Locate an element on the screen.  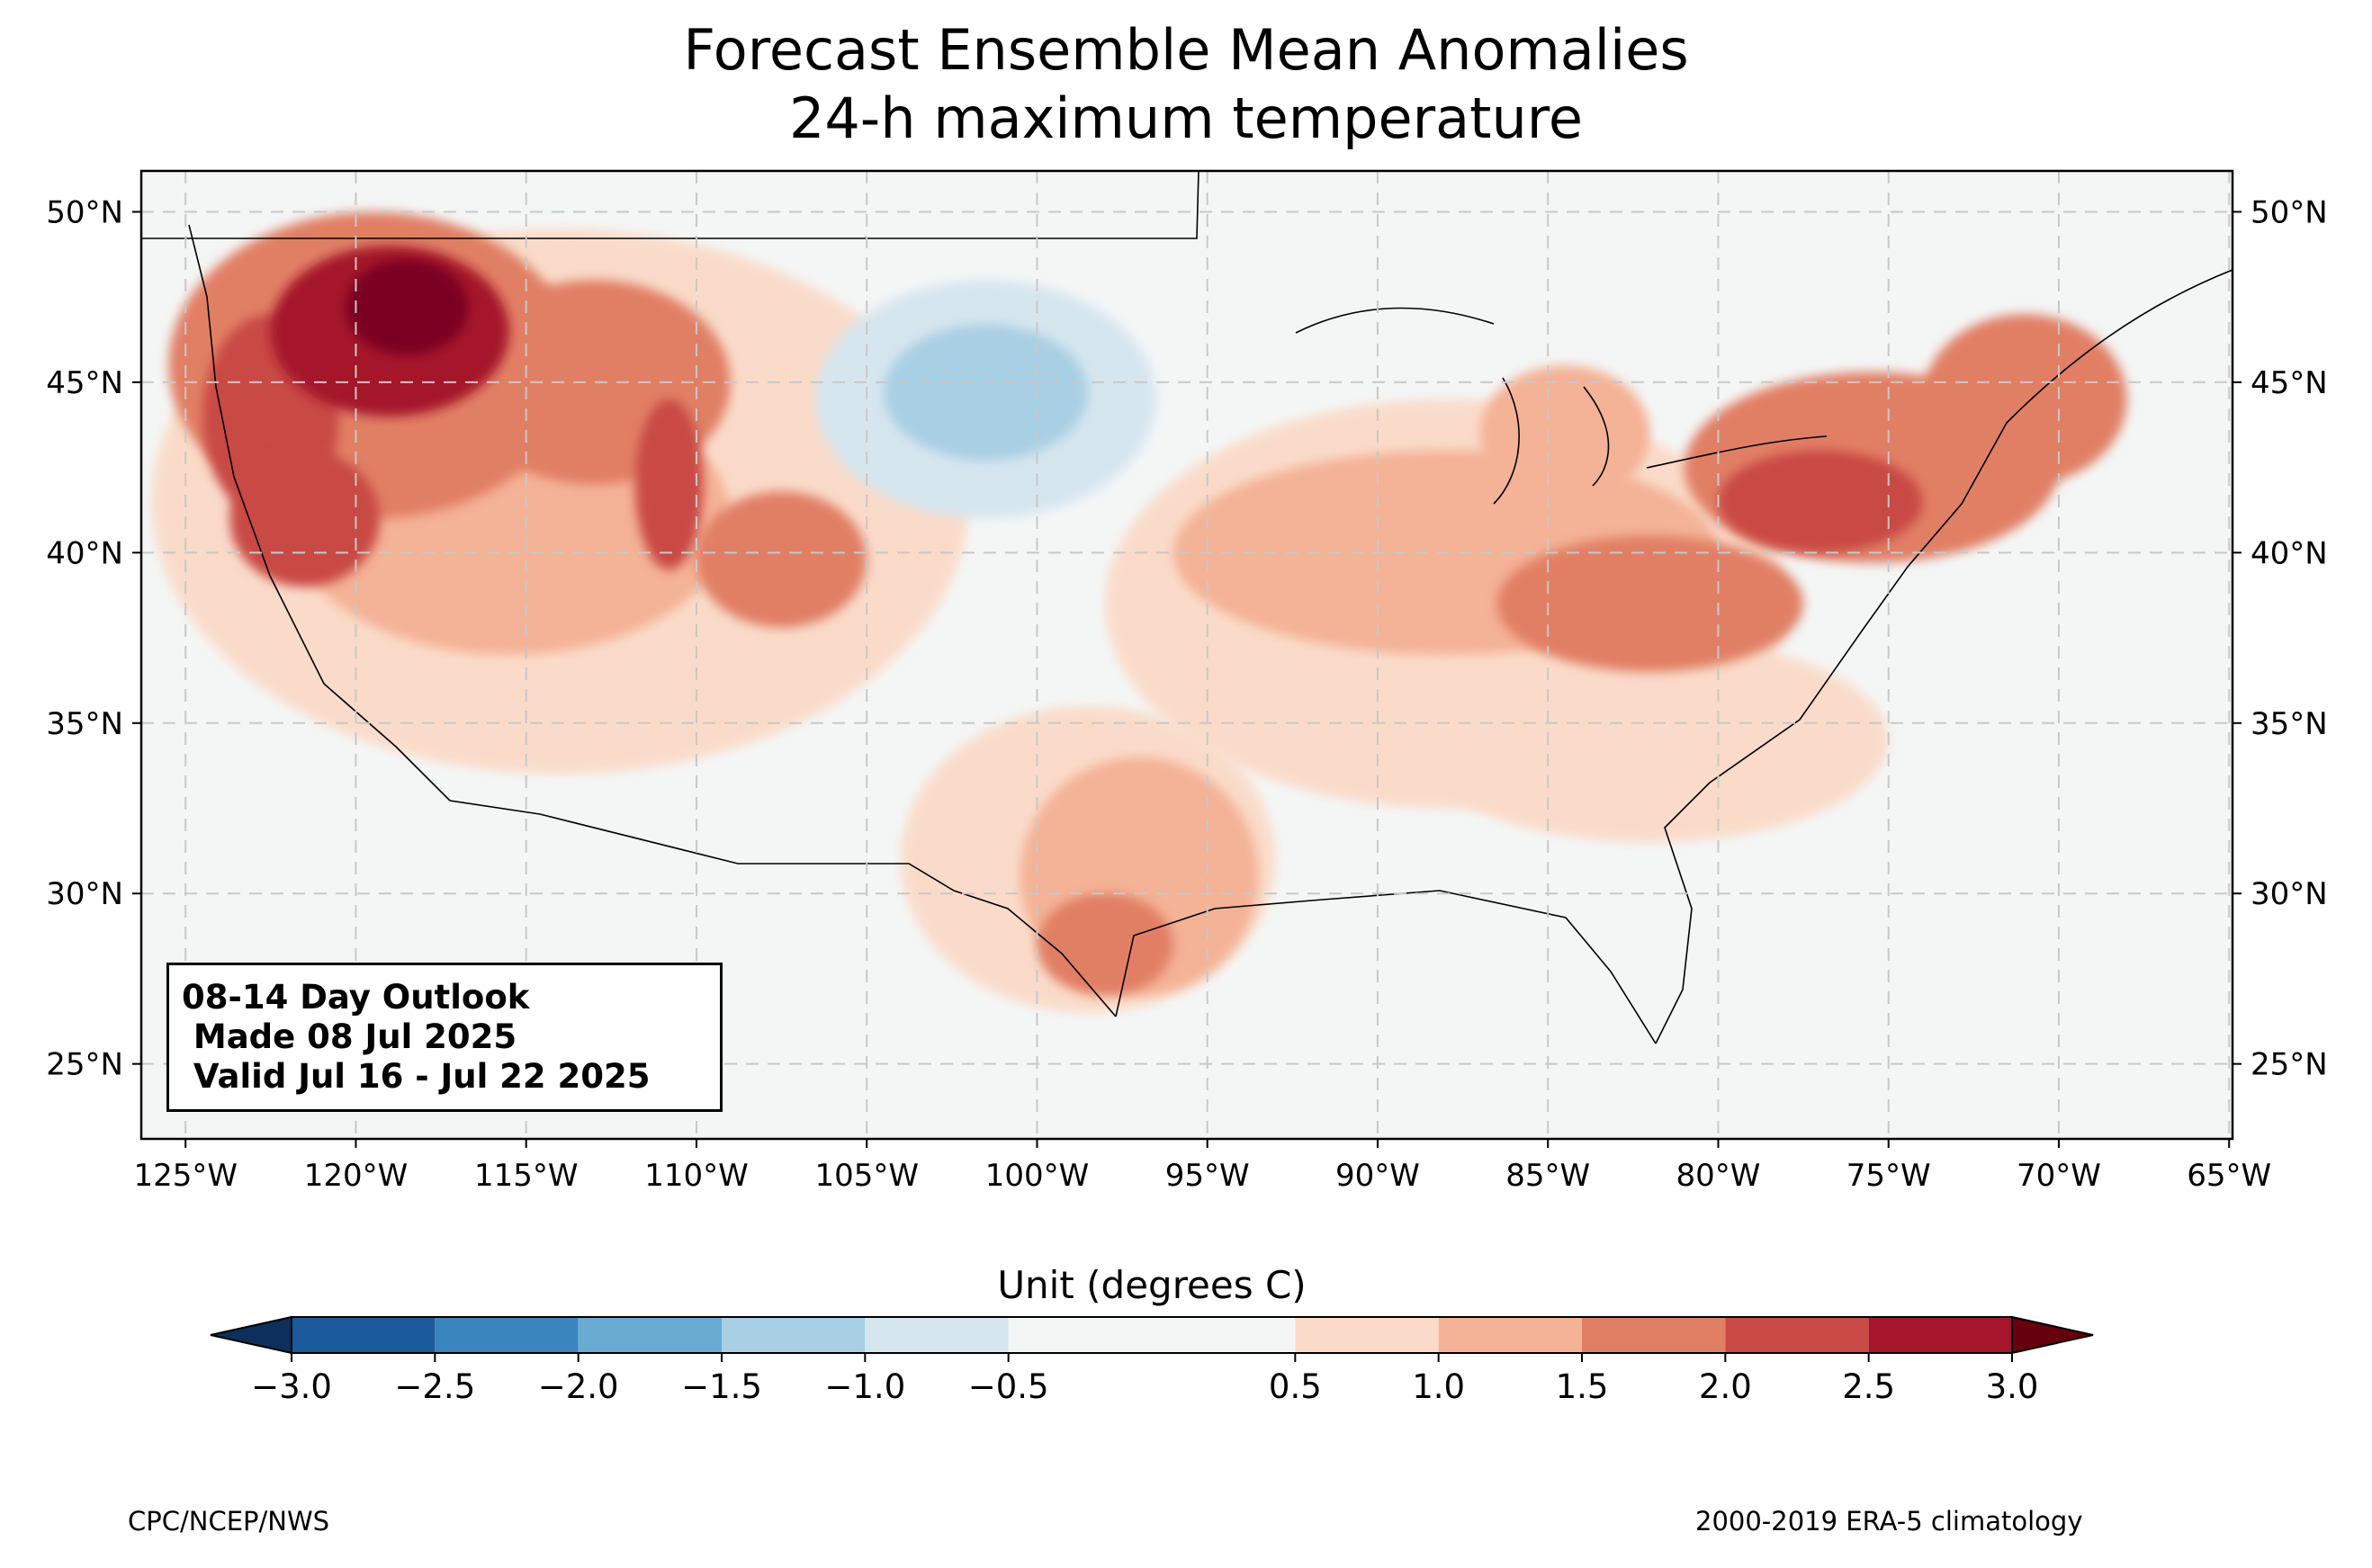
anomaly-ohio-valley is located at coordinates (1650, 603).